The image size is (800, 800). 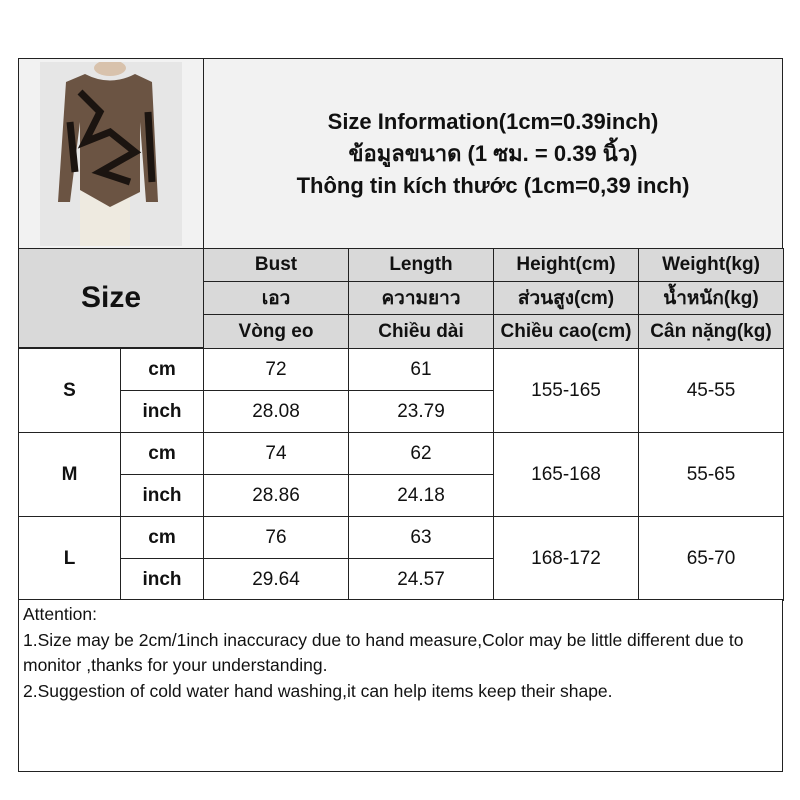 I want to click on column-header-th: เอว, so click(x=276, y=298).